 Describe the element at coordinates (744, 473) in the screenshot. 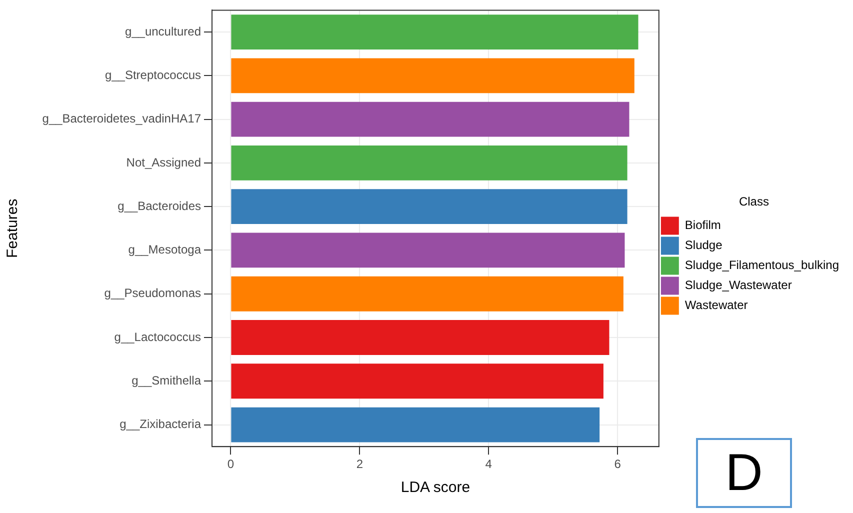

I see `text: D` at that location.